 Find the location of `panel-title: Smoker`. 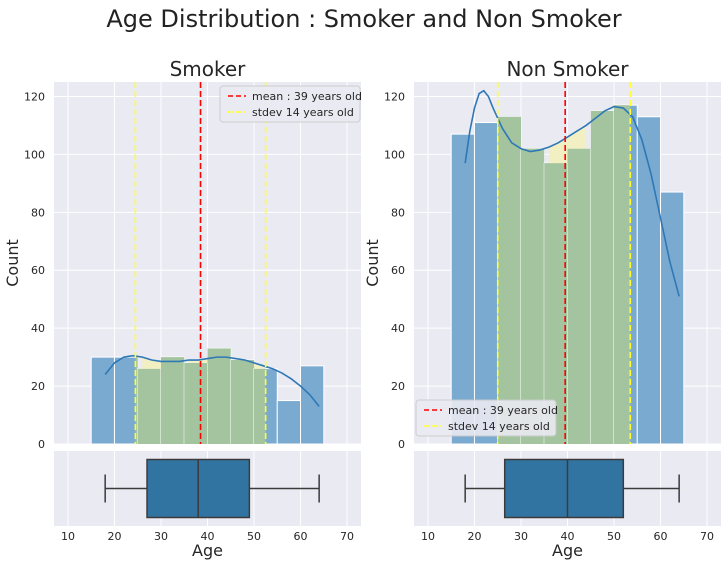

panel-title: Smoker is located at coordinates (208, 69).